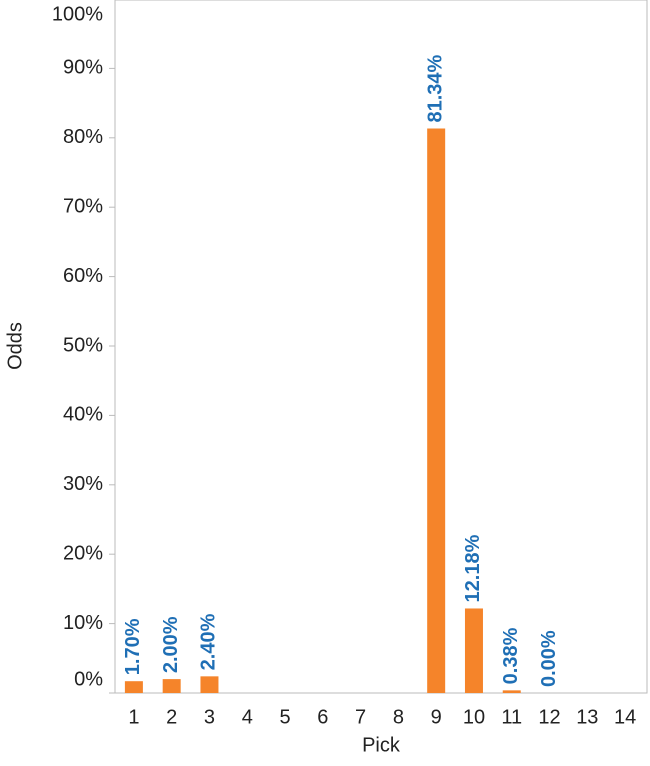  I want to click on y-tick-label: 10%, so click(83, 623).